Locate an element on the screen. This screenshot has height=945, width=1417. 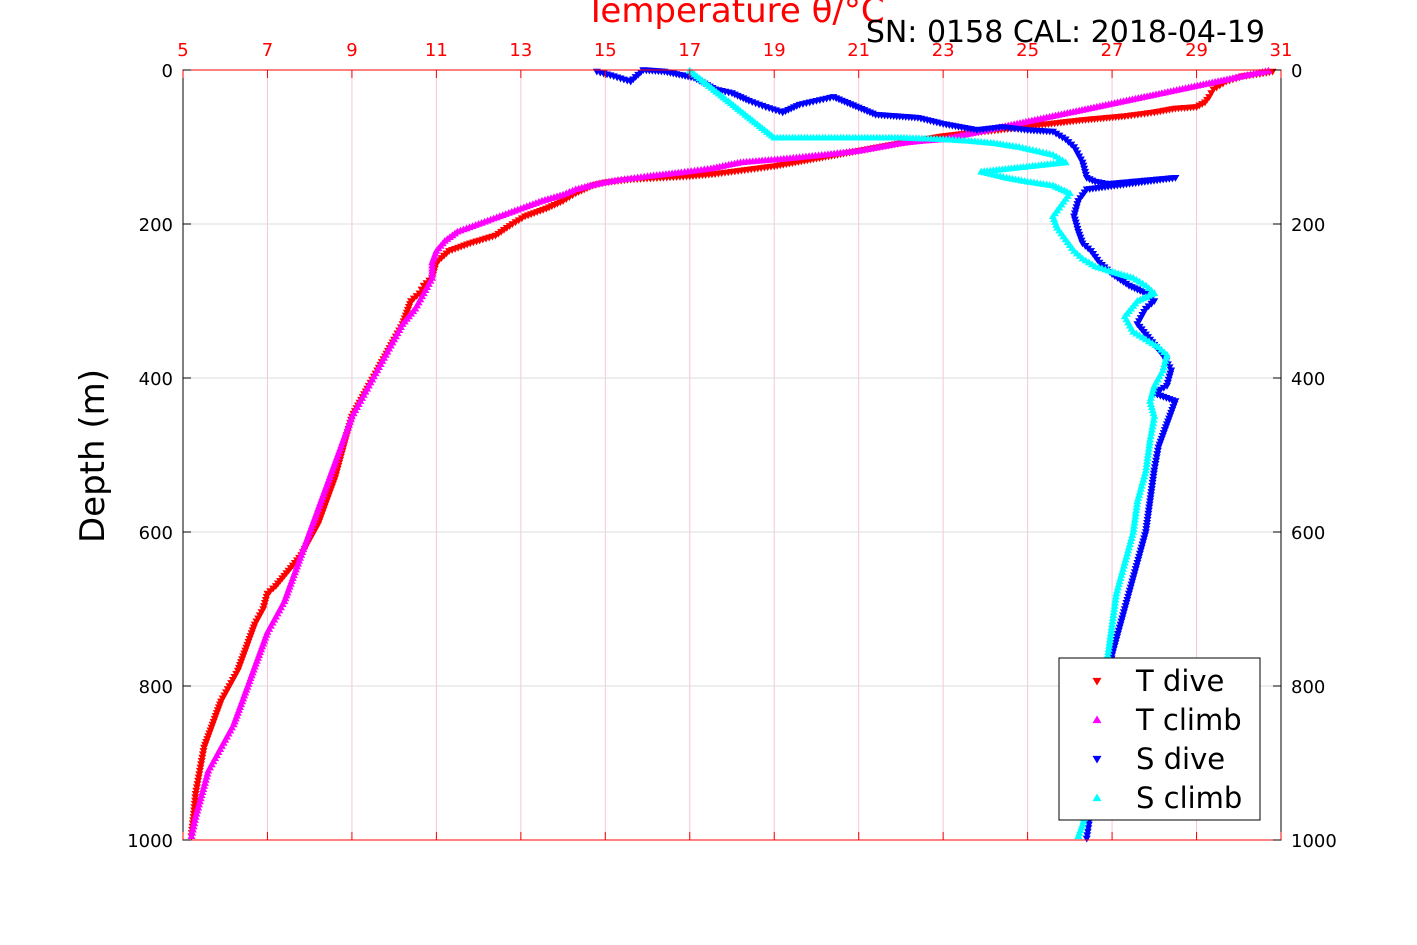
y-tick-label-left: 200 is located at coordinates (156, 225).